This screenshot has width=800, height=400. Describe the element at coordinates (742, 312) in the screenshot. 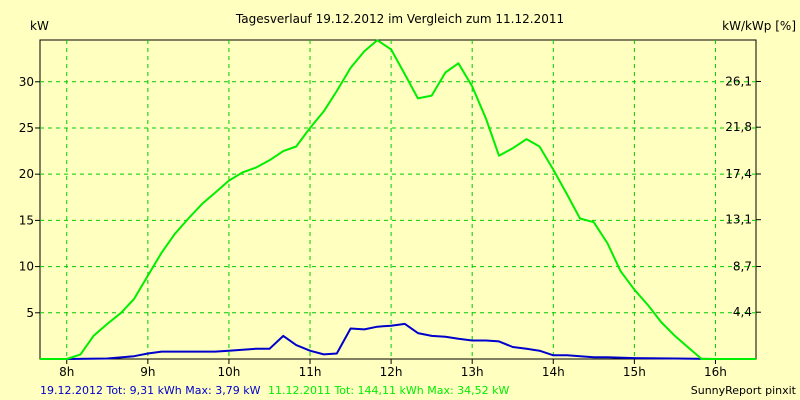

I see `y-tick-label-right: 4,4` at that location.